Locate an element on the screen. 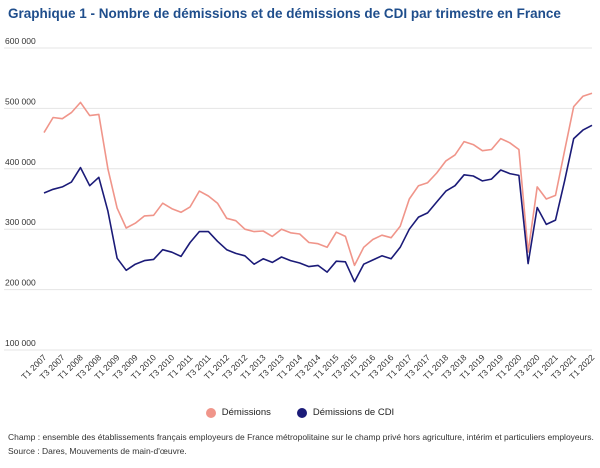  y-tick-label: 500 000 is located at coordinates (20, 101).